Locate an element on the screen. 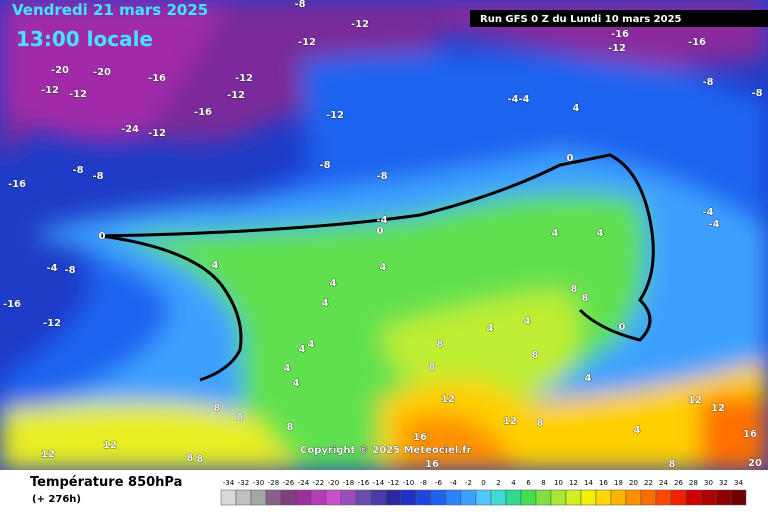 This screenshot has height=512, width=768. legend-label: -26 is located at coordinates (289, 483).